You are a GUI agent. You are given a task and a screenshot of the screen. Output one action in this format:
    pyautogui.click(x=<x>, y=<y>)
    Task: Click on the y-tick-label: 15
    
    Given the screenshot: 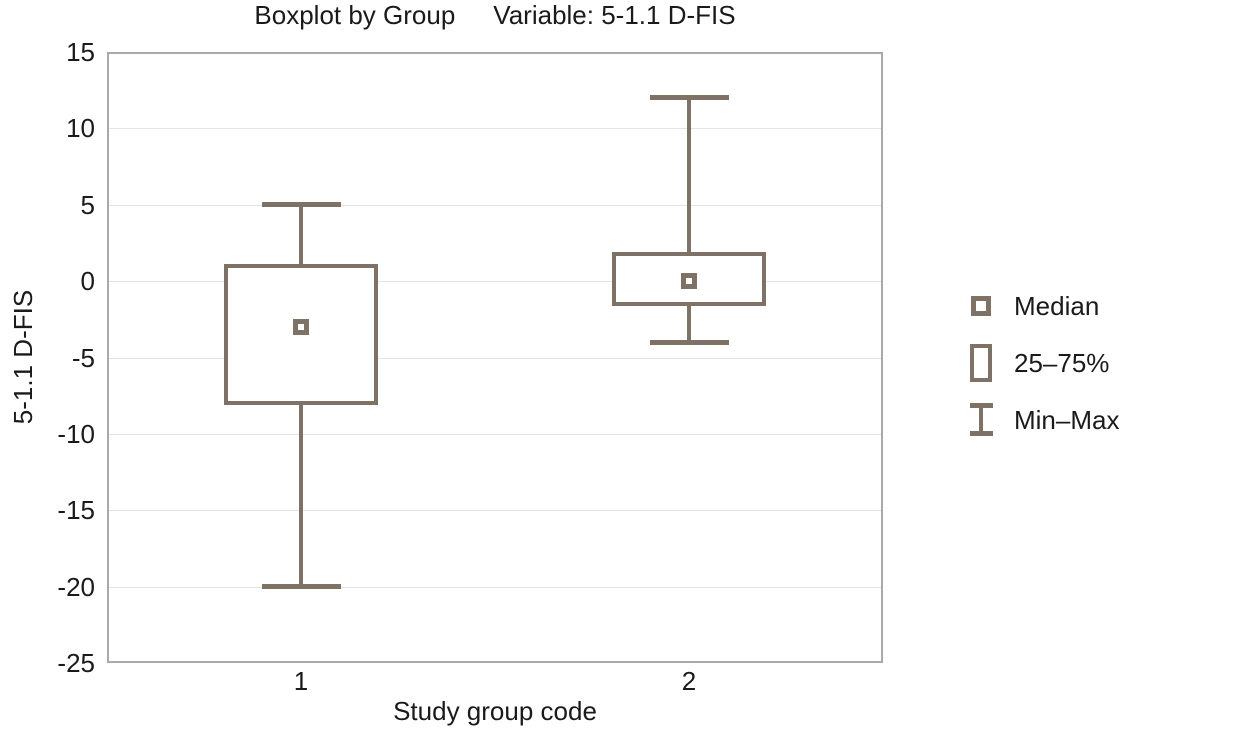 What is the action you would take?
    pyautogui.click(x=80, y=52)
    